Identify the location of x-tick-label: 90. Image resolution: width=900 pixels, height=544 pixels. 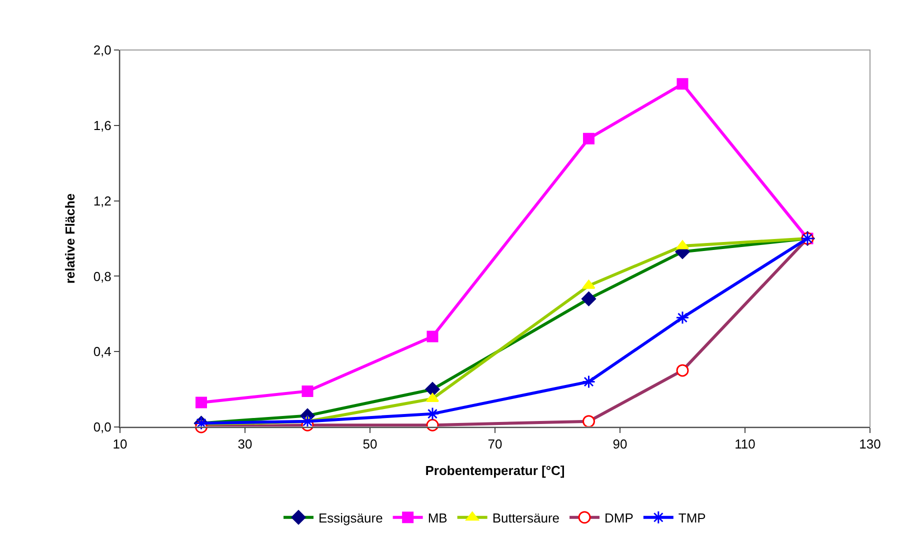
(620, 444).